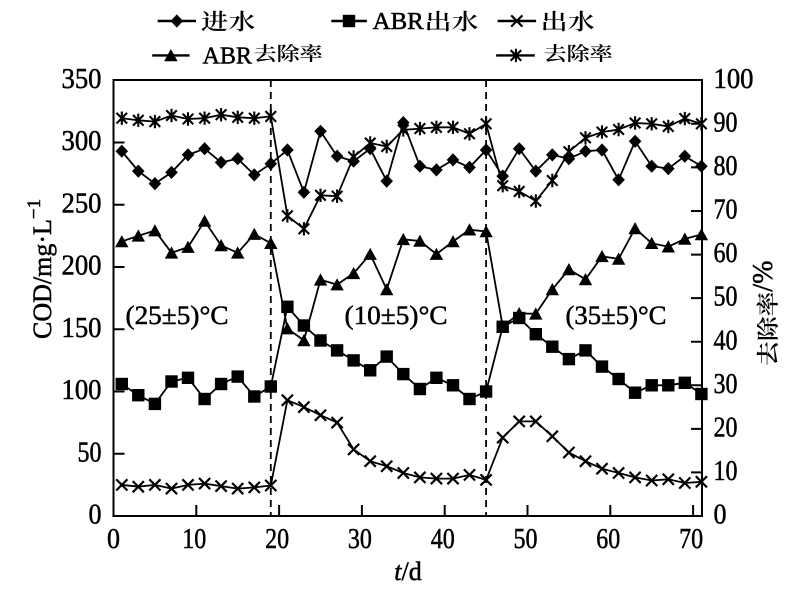 The image size is (800, 595). What do you see at coordinates (177, 315) in the screenshot?
I see `svg-text: (25±5)°C` at bounding box center [177, 315].